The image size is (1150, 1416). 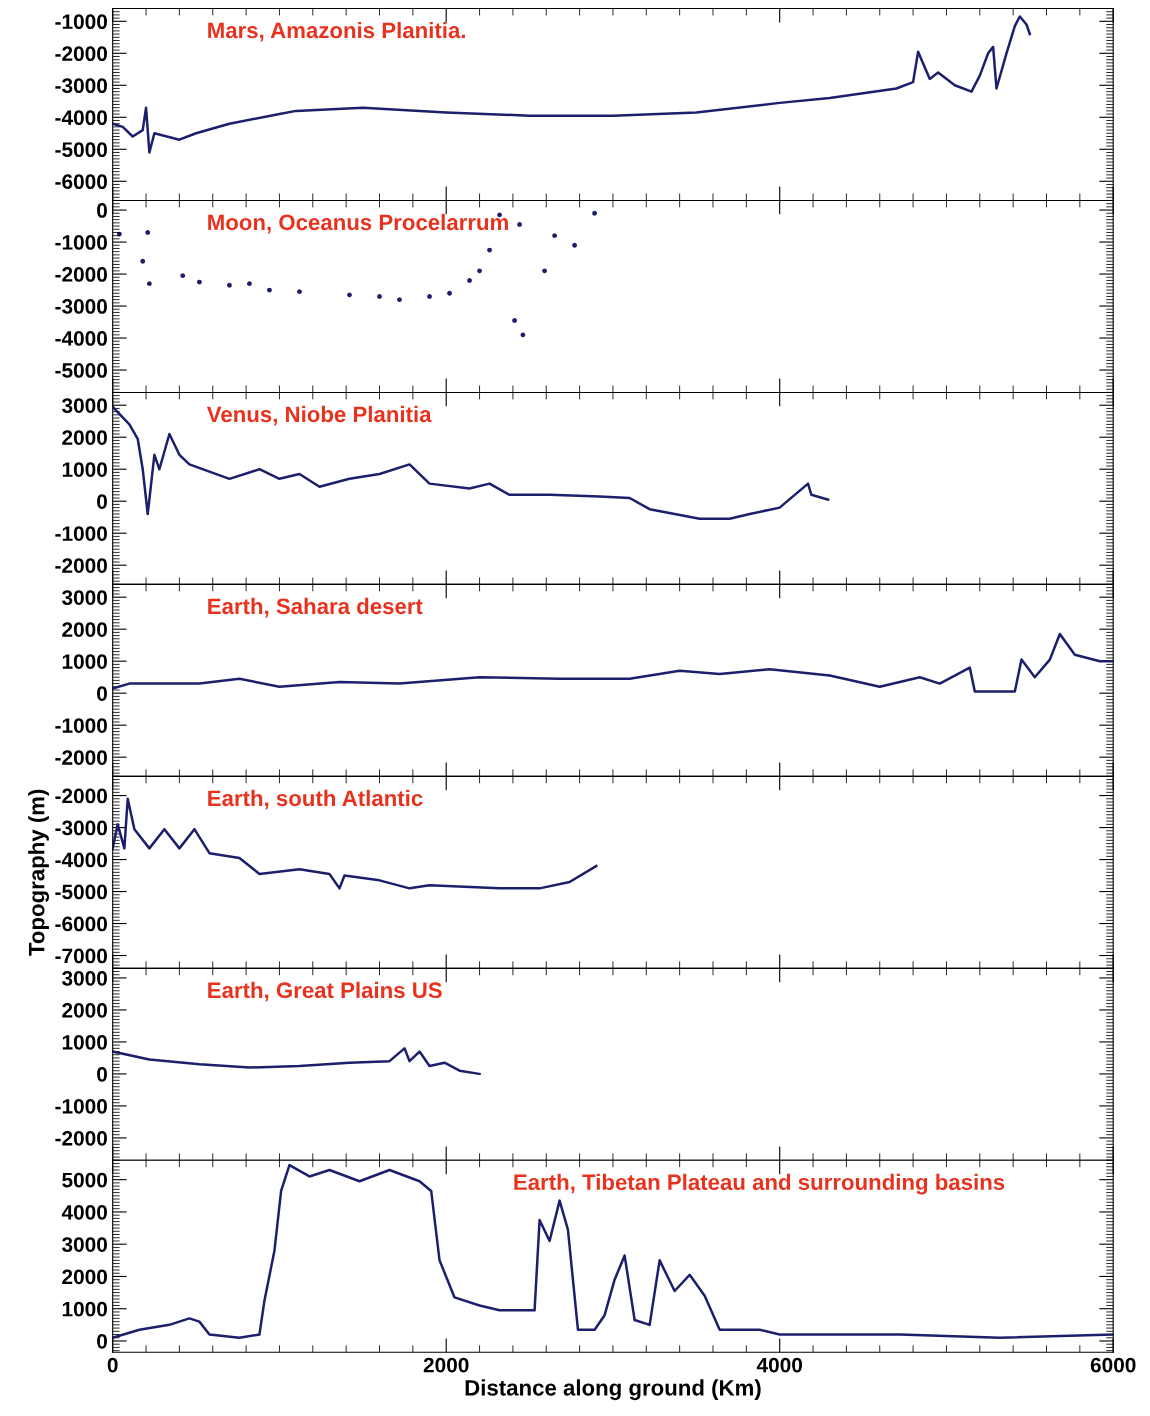 What do you see at coordinates (84, 1180) in the screenshot?
I see `y-tick-label: 5000` at bounding box center [84, 1180].